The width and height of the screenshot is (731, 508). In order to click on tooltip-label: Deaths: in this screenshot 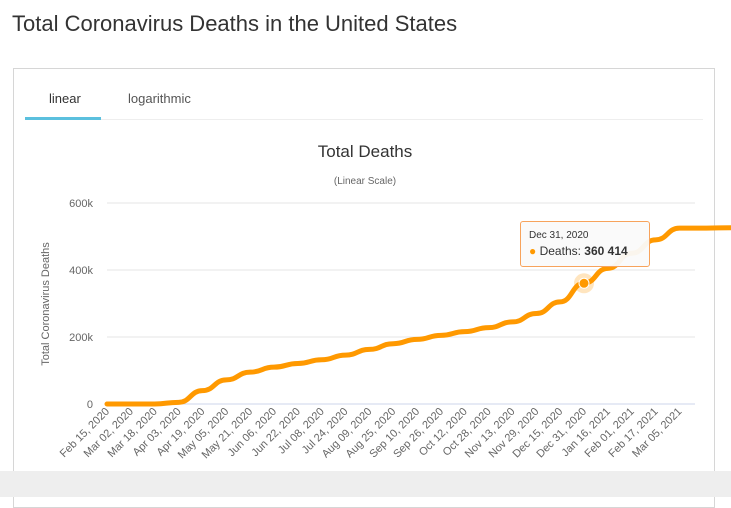, I will do `click(560, 251)`.